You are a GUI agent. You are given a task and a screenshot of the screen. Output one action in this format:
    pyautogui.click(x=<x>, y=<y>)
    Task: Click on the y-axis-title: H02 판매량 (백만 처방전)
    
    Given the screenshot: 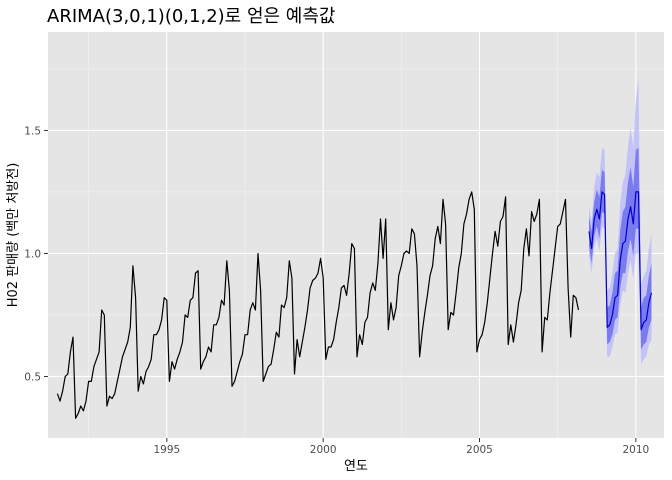 What is the action you would take?
    pyautogui.click(x=13, y=235)
    